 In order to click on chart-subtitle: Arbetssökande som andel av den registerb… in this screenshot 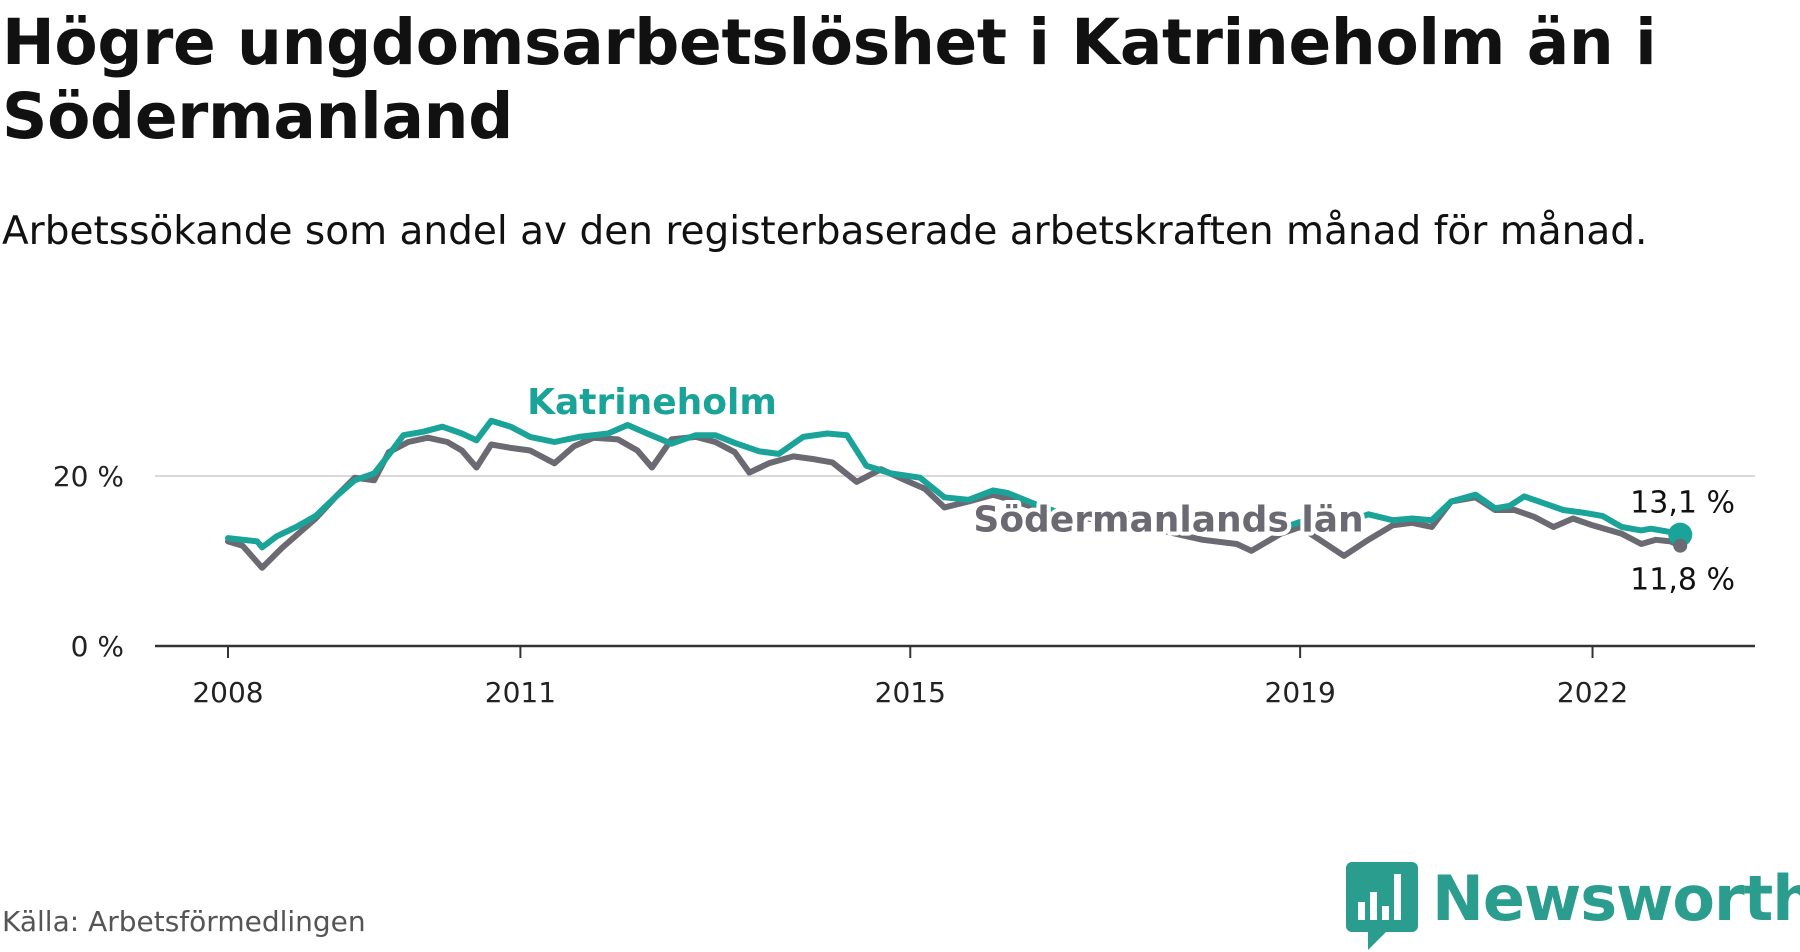, I will do `click(825, 231)`.